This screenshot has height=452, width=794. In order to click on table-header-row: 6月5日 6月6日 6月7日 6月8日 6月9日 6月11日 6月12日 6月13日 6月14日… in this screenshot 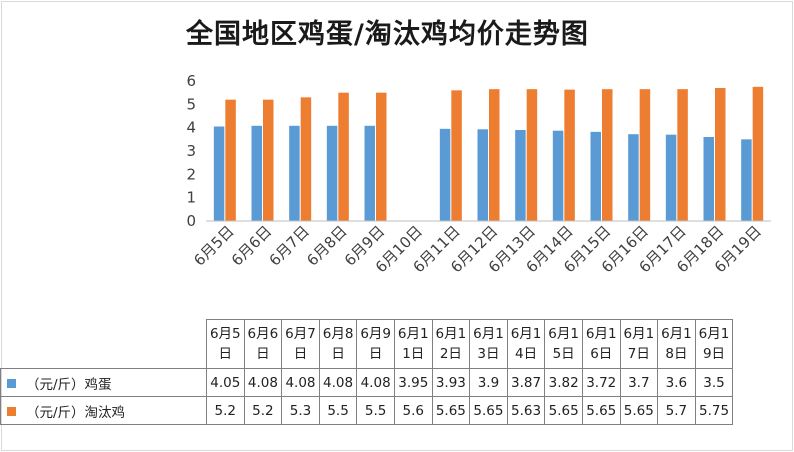, I will do `click(367, 344)`.